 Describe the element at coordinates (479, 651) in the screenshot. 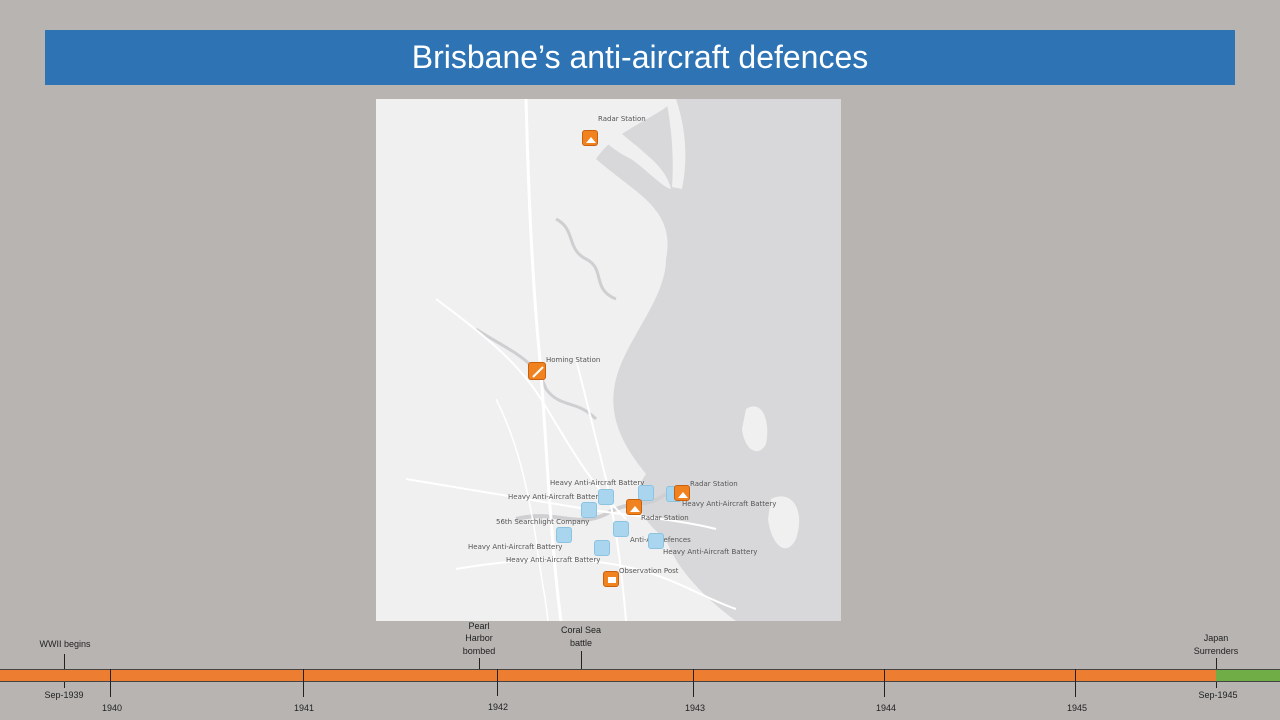

I see `event-pearl-harbor-line-3: bombed` at that location.